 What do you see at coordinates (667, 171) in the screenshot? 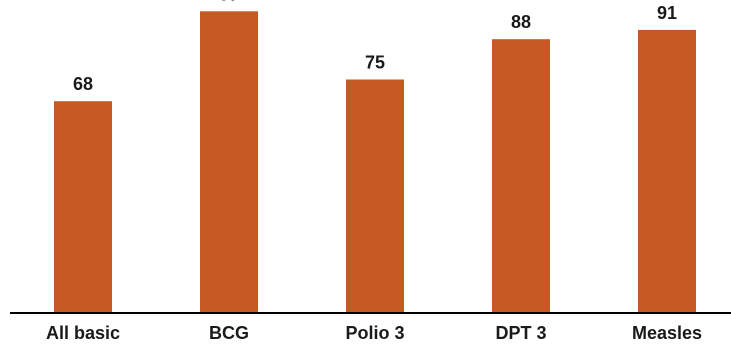
I see `bar-measles` at bounding box center [667, 171].